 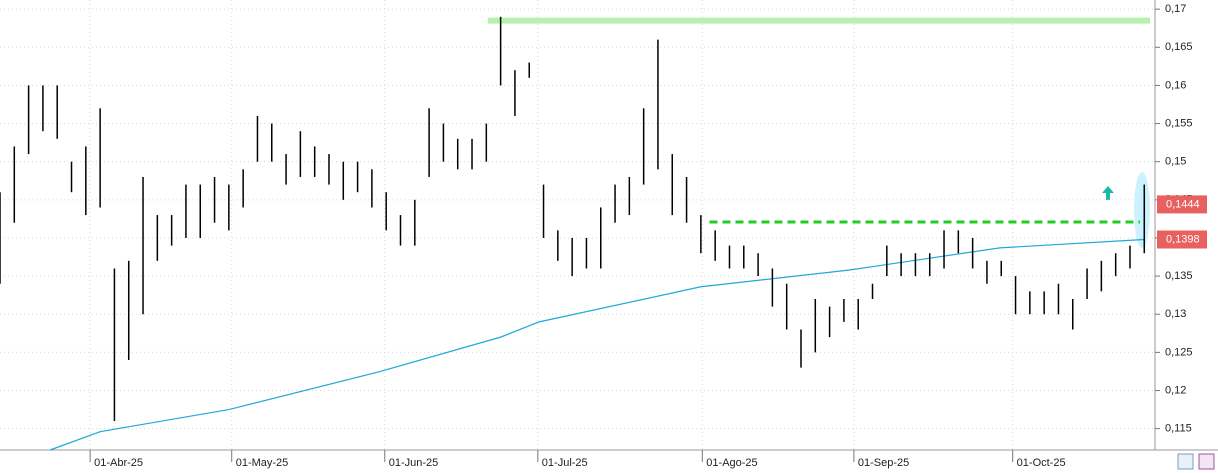 I want to click on up-arrow, so click(x=1108, y=193).